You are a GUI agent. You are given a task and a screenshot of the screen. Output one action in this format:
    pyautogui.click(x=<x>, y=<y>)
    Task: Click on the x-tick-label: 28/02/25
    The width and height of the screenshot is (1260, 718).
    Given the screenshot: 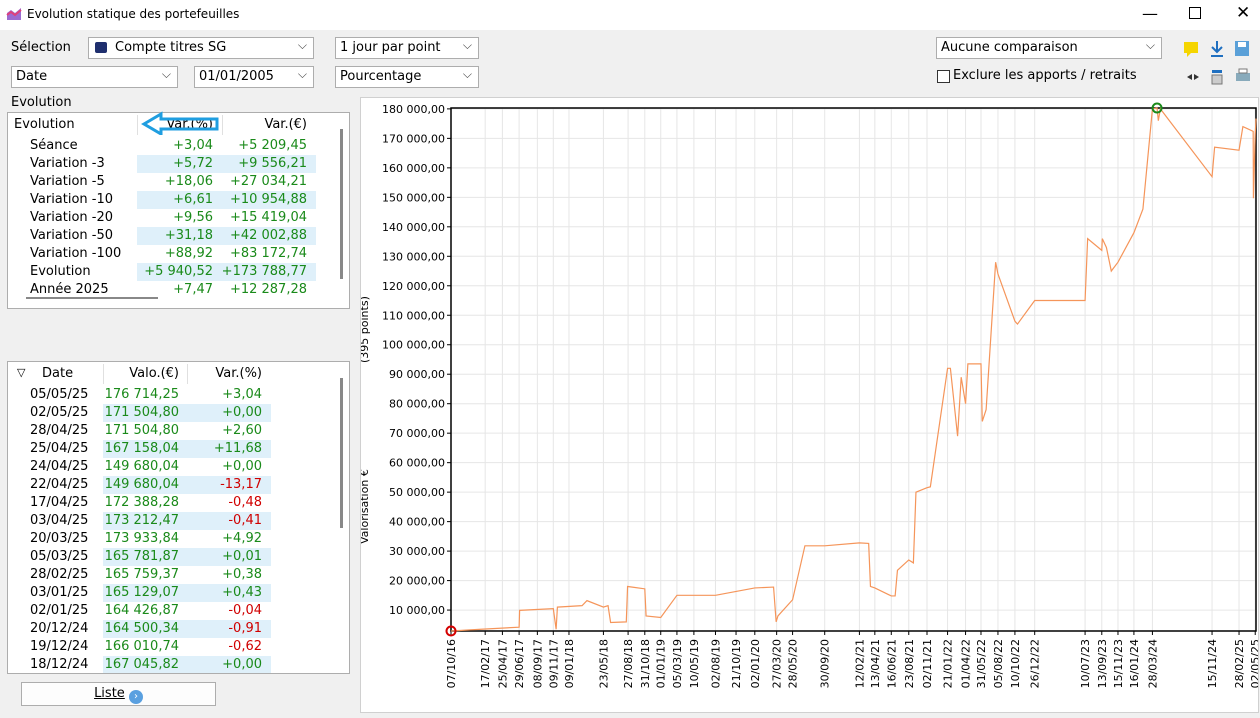 What is the action you would take?
    pyautogui.click(x=1239, y=663)
    